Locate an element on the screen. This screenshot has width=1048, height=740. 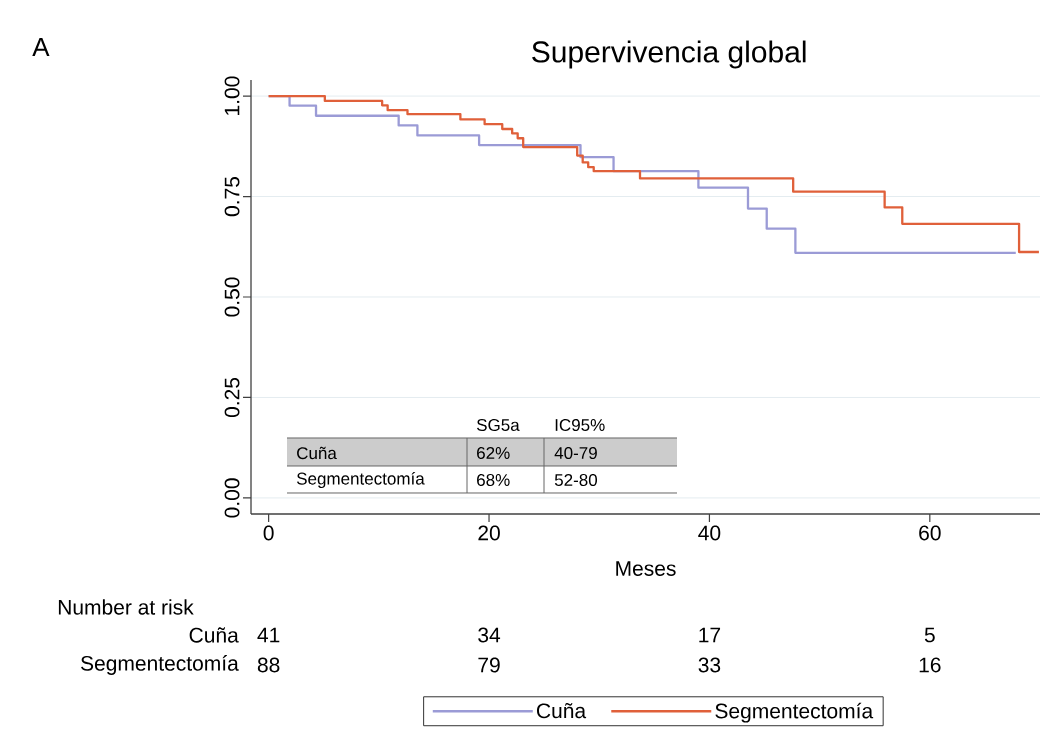
text: 88 is located at coordinates (268, 665).